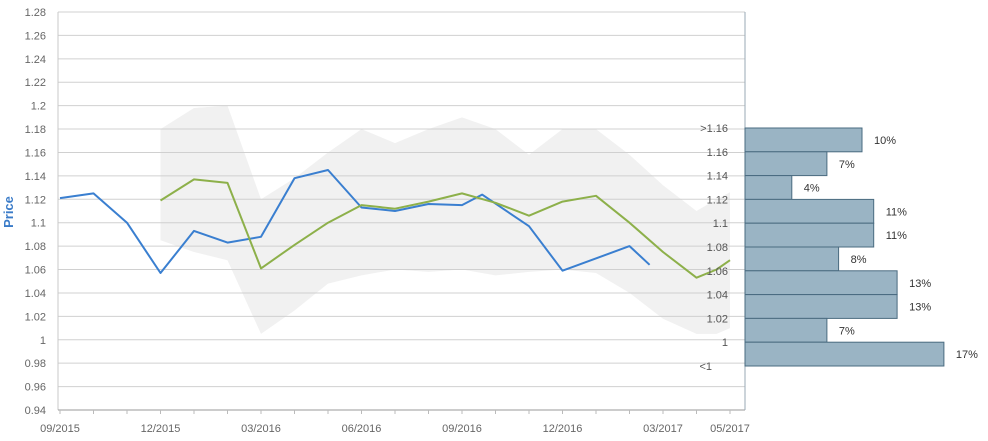  I want to click on histogram-bin-label: >1.16, so click(714, 129).